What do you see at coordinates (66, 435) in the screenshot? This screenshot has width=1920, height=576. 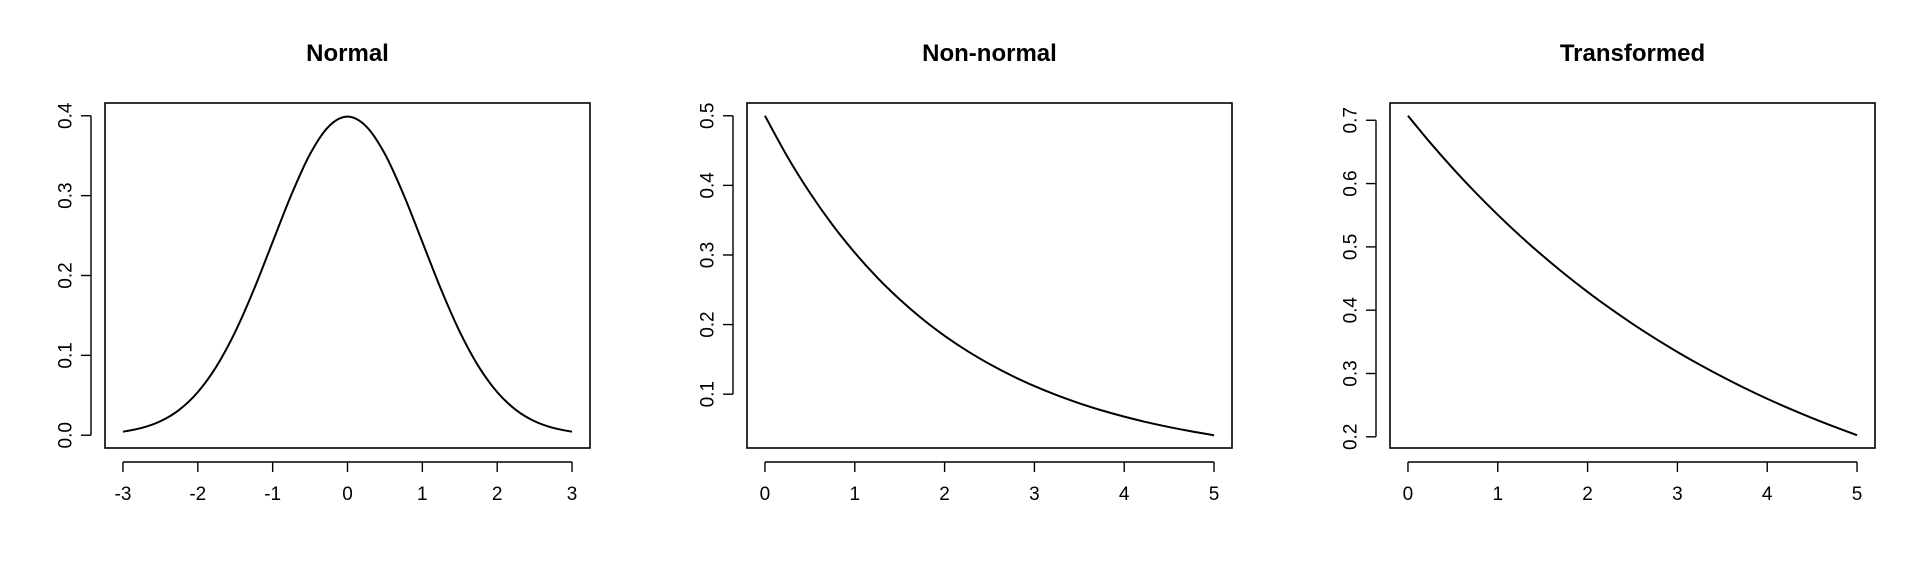 I see `y-tick-label: 0.0` at bounding box center [66, 435].